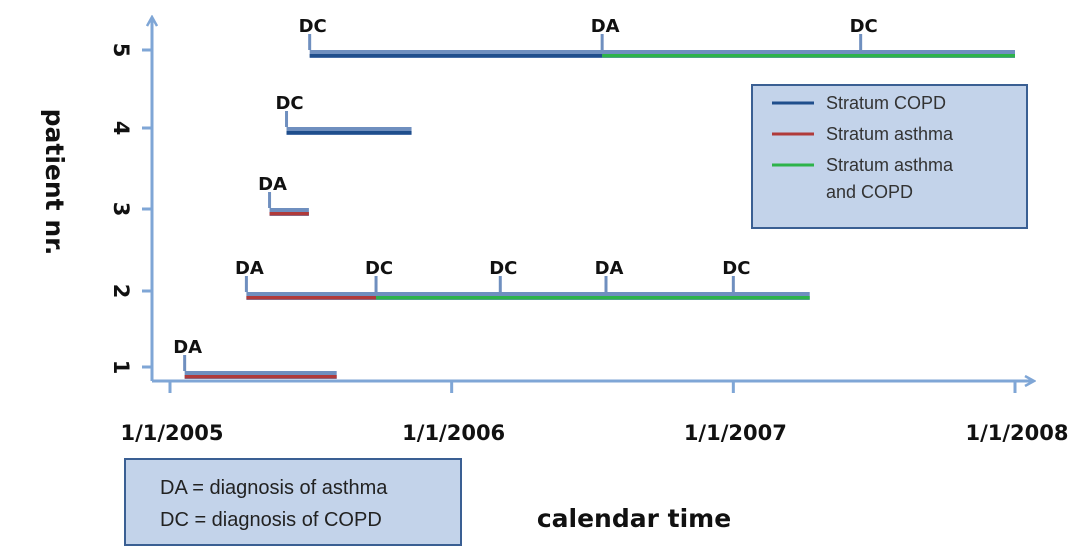 This screenshot has height=548, width=1081. What do you see at coordinates (54, 182) in the screenshot?
I see `y-axis-title: patient nr.` at bounding box center [54, 182].